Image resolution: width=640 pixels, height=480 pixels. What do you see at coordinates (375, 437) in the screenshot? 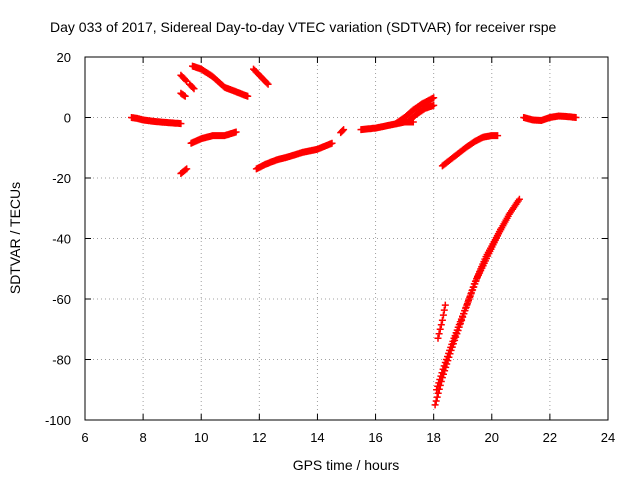
I see `x-tick-label: 16` at bounding box center [375, 437].